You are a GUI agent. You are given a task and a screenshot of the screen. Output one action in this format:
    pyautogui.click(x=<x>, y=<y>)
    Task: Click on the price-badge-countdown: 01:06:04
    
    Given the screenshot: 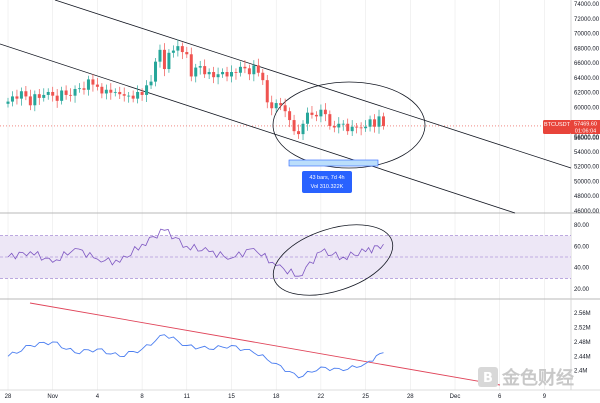 What is the action you would take?
    pyautogui.click(x=585, y=132)
    